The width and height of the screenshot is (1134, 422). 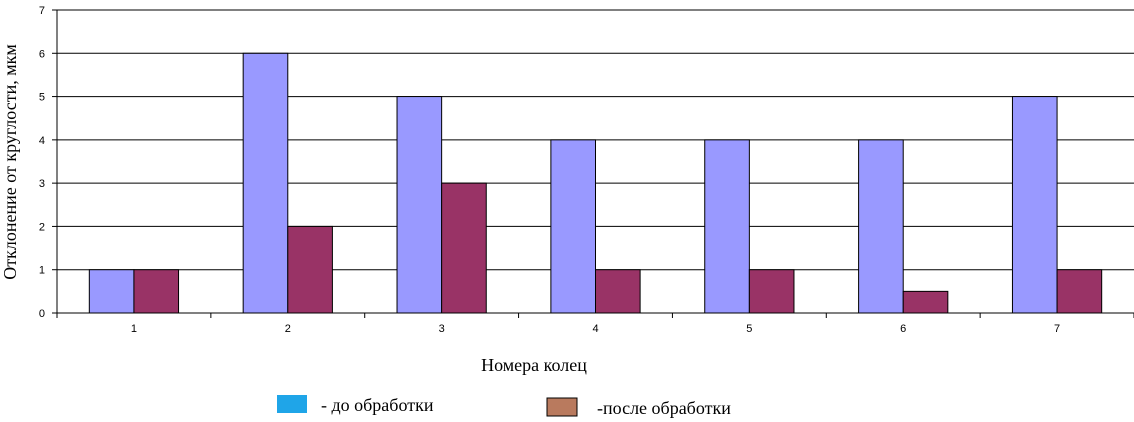 What do you see at coordinates (42, 271) in the screenshot?
I see `y-tick-label: 1` at bounding box center [42, 271].